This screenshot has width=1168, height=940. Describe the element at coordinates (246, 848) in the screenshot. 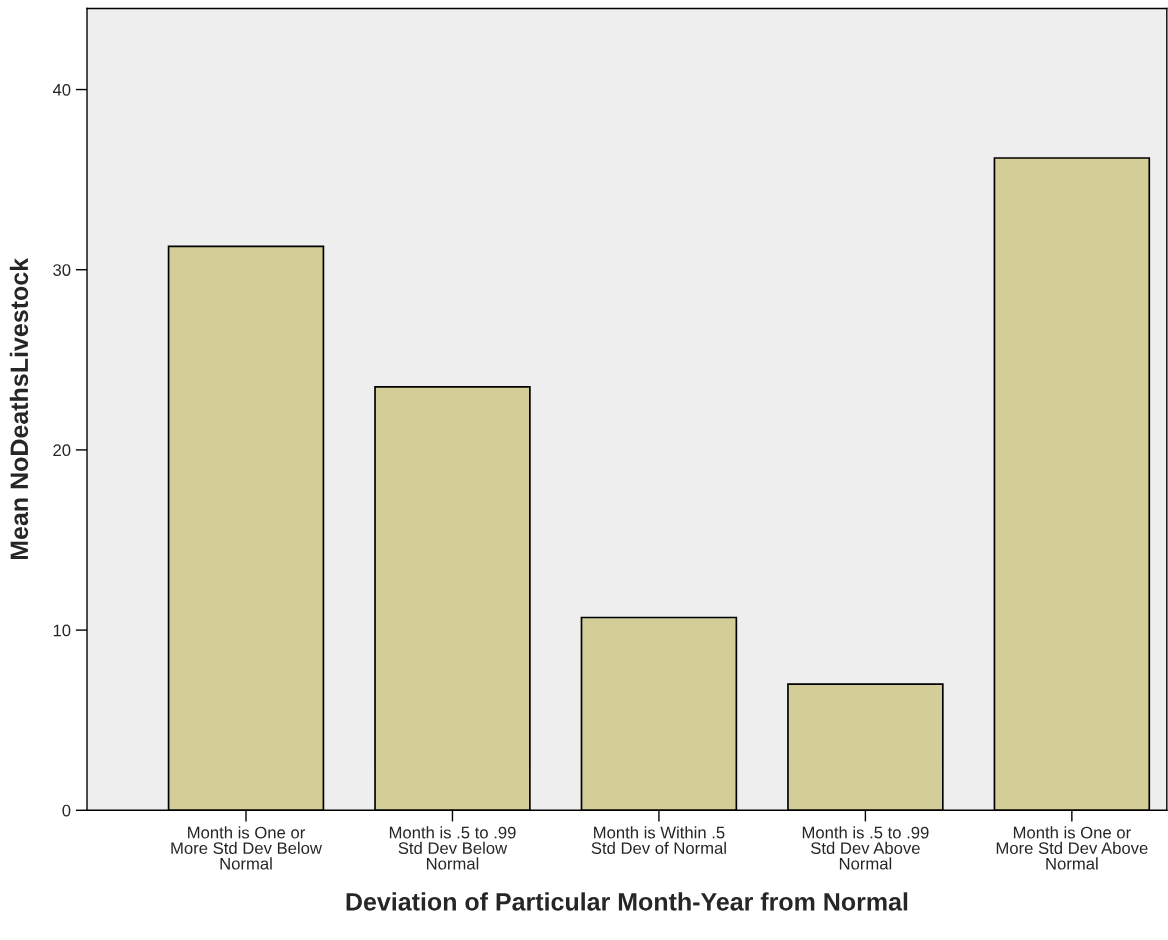

I see `x-tick-label: Month is One or More Std Dev Below Normal` at that location.